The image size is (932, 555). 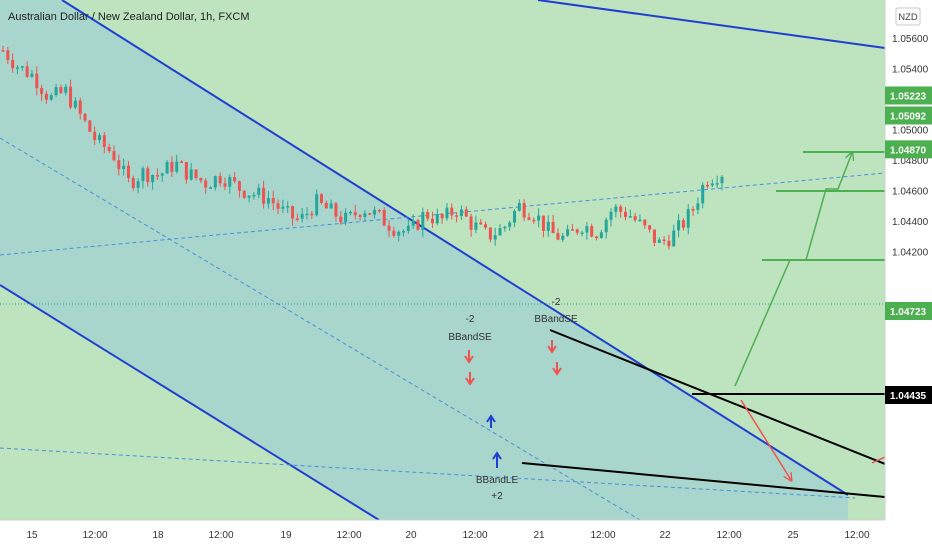 What do you see at coordinates (908, 312) in the screenshot?
I see `price-level-label-3: 1.04723` at bounding box center [908, 312].